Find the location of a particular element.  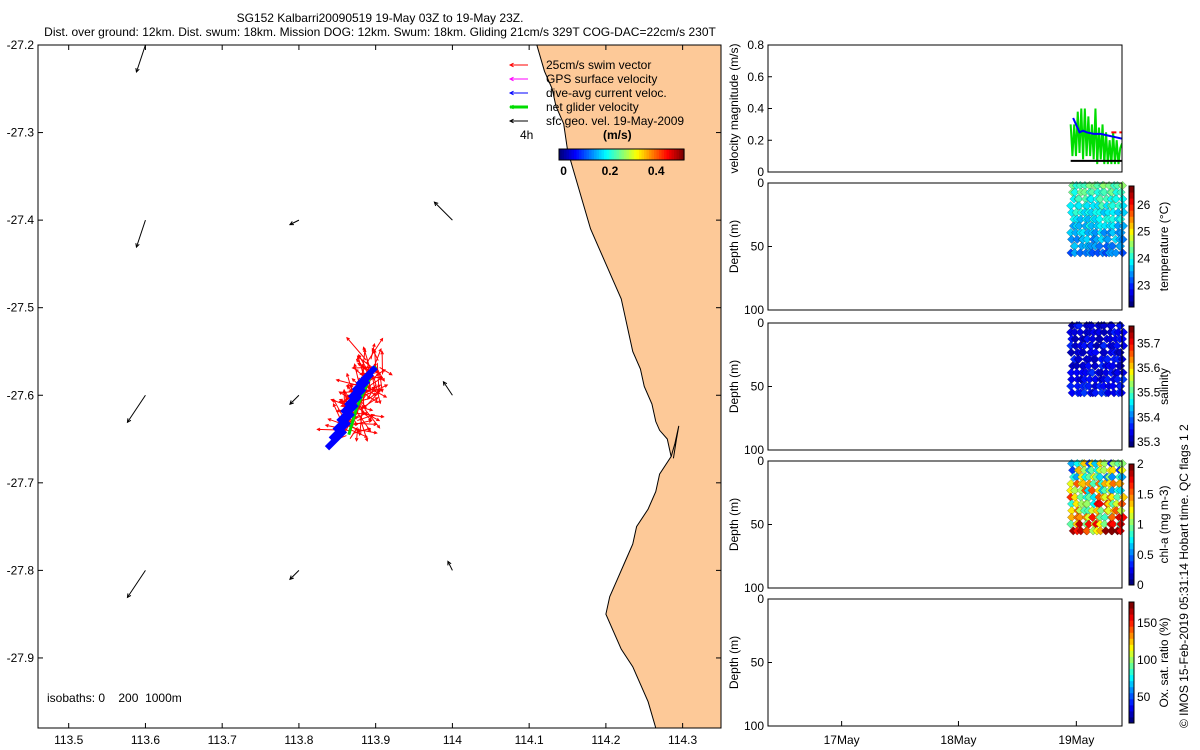

coastline is located at coordinates (604, 386).